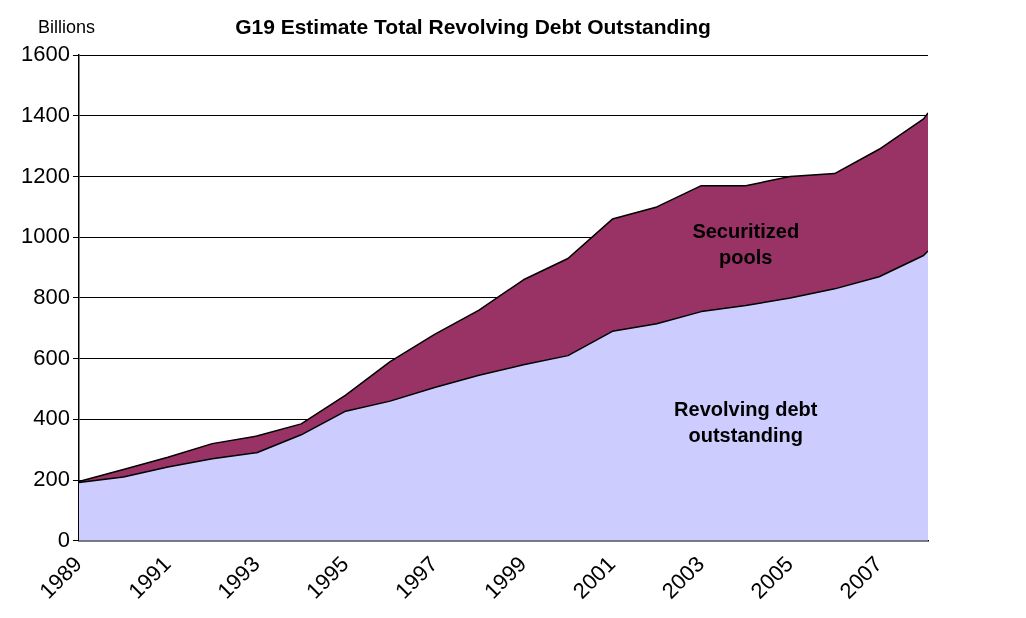 This screenshot has height=618, width=1026. What do you see at coordinates (45, 236) in the screenshot?
I see `y-tick-label: 1000` at bounding box center [45, 236].